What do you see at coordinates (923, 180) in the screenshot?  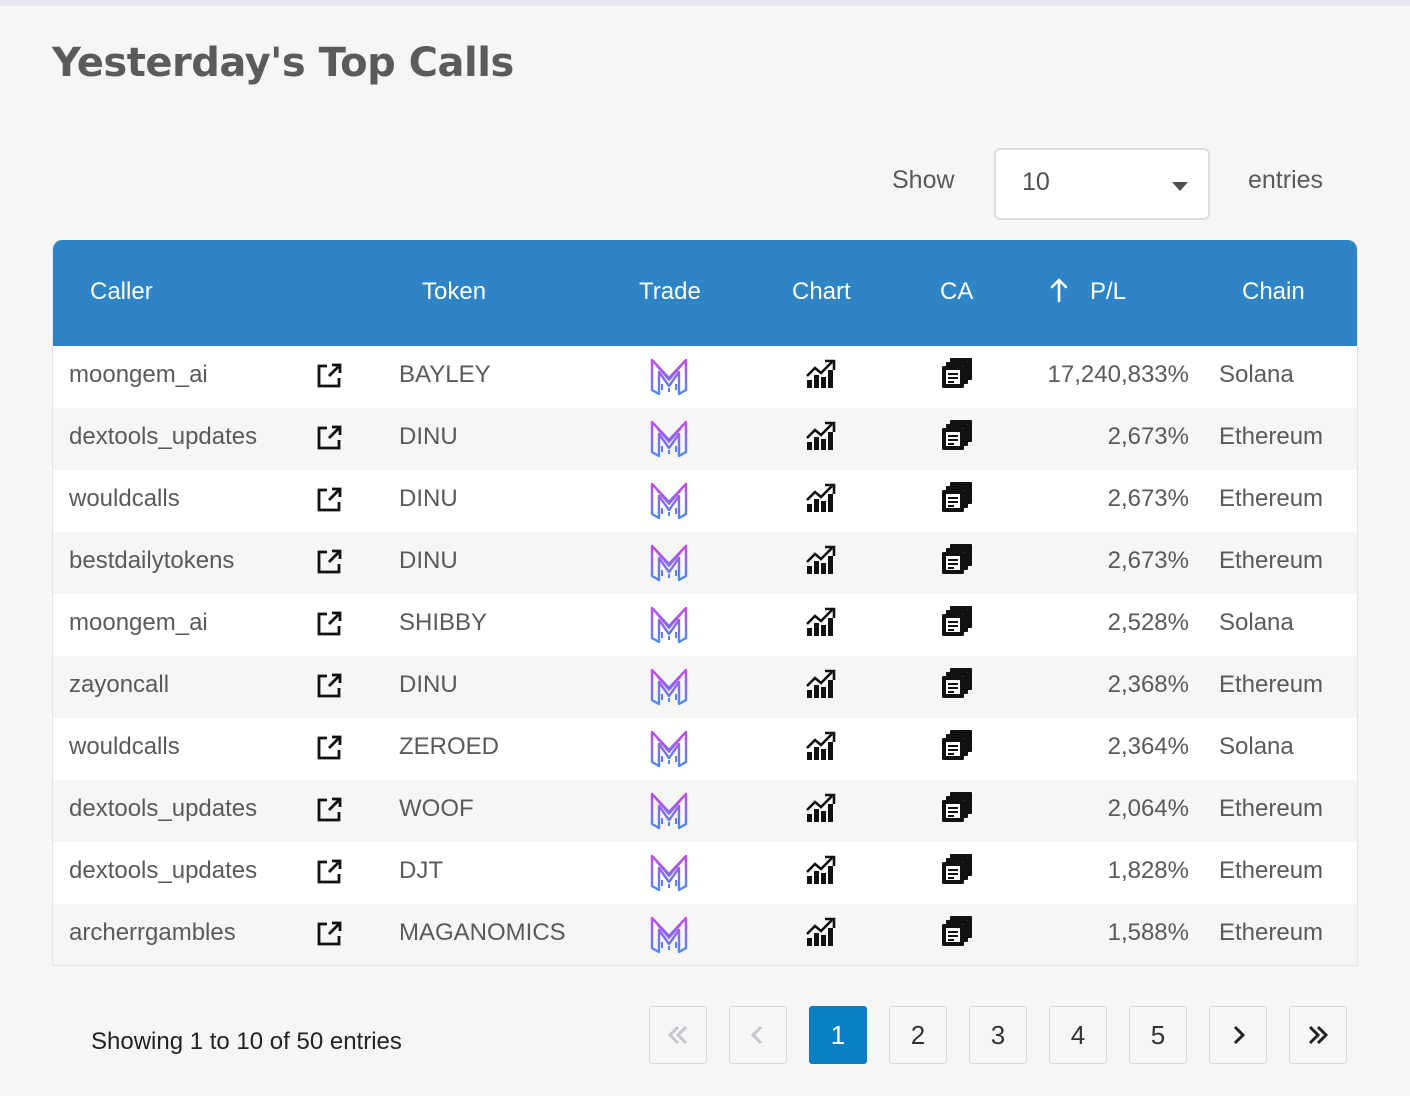 I see `show-label: Show` at bounding box center [923, 180].